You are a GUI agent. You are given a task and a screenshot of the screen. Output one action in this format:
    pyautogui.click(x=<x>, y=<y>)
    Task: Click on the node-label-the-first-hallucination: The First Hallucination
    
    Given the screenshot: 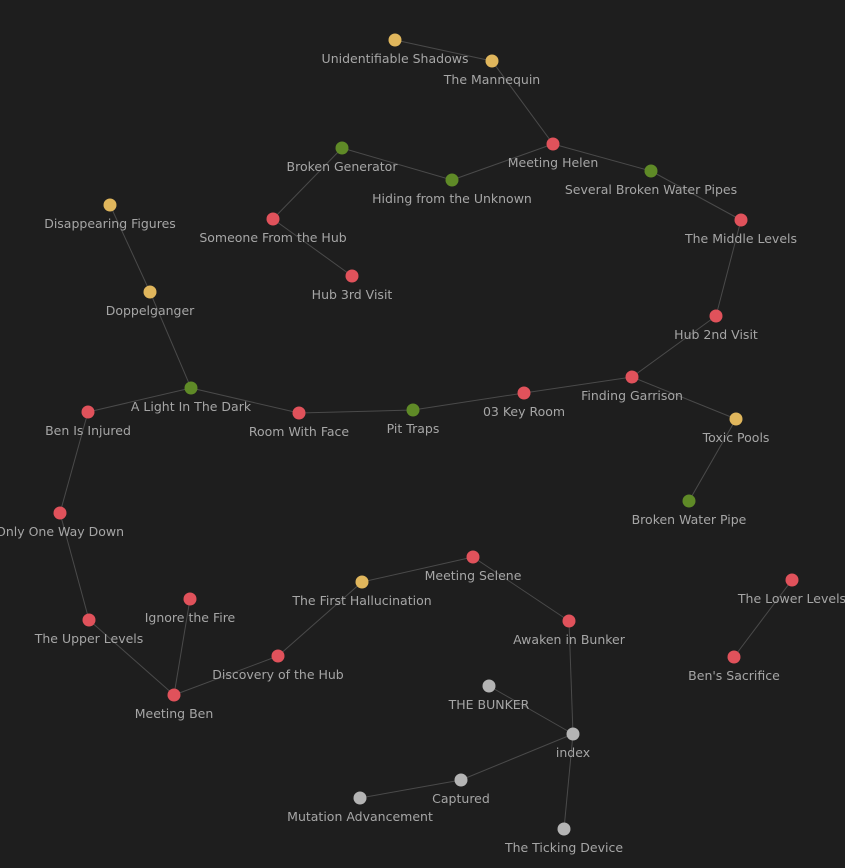 What is the action you would take?
    pyautogui.click(x=361, y=600)
    